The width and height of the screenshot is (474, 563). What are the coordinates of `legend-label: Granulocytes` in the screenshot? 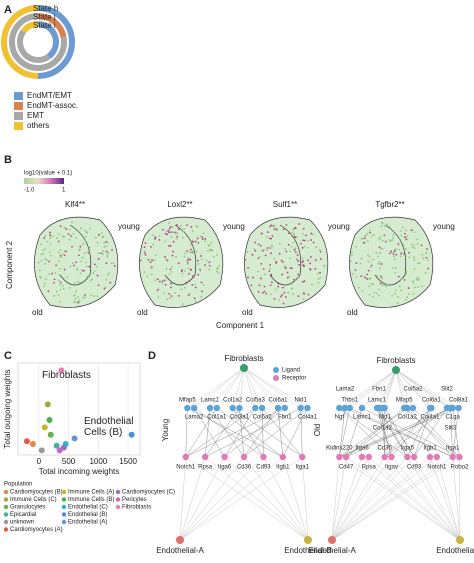 It's located at (27, 508).